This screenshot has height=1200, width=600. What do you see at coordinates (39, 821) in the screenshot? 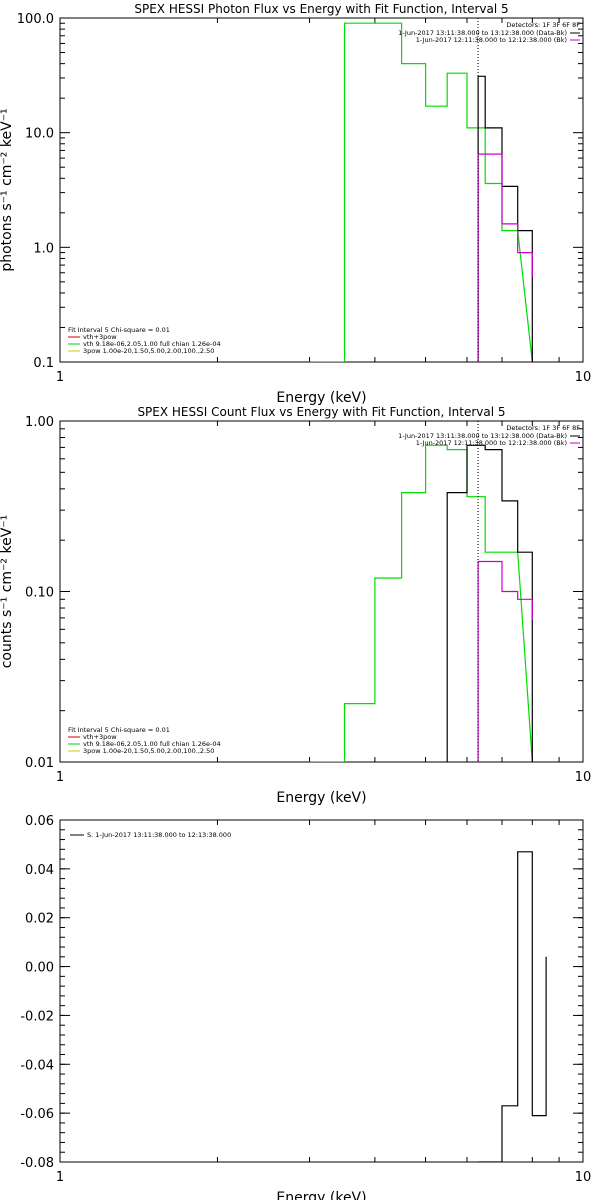
I see `y-tick-label: 0.06` at bounding box center [39, 821].